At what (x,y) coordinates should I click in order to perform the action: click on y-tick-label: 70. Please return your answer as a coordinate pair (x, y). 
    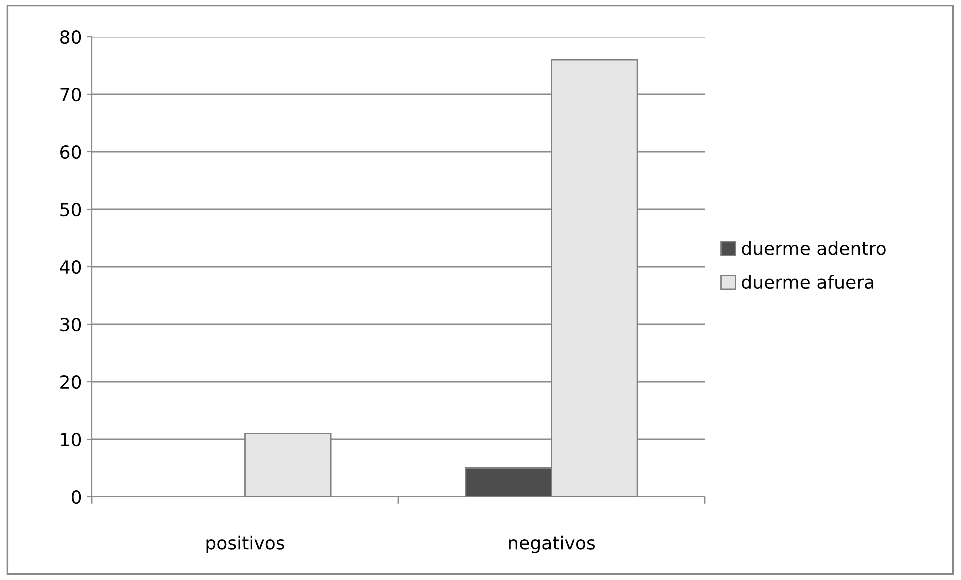
    Looking at the image, I should click on (71, 95).